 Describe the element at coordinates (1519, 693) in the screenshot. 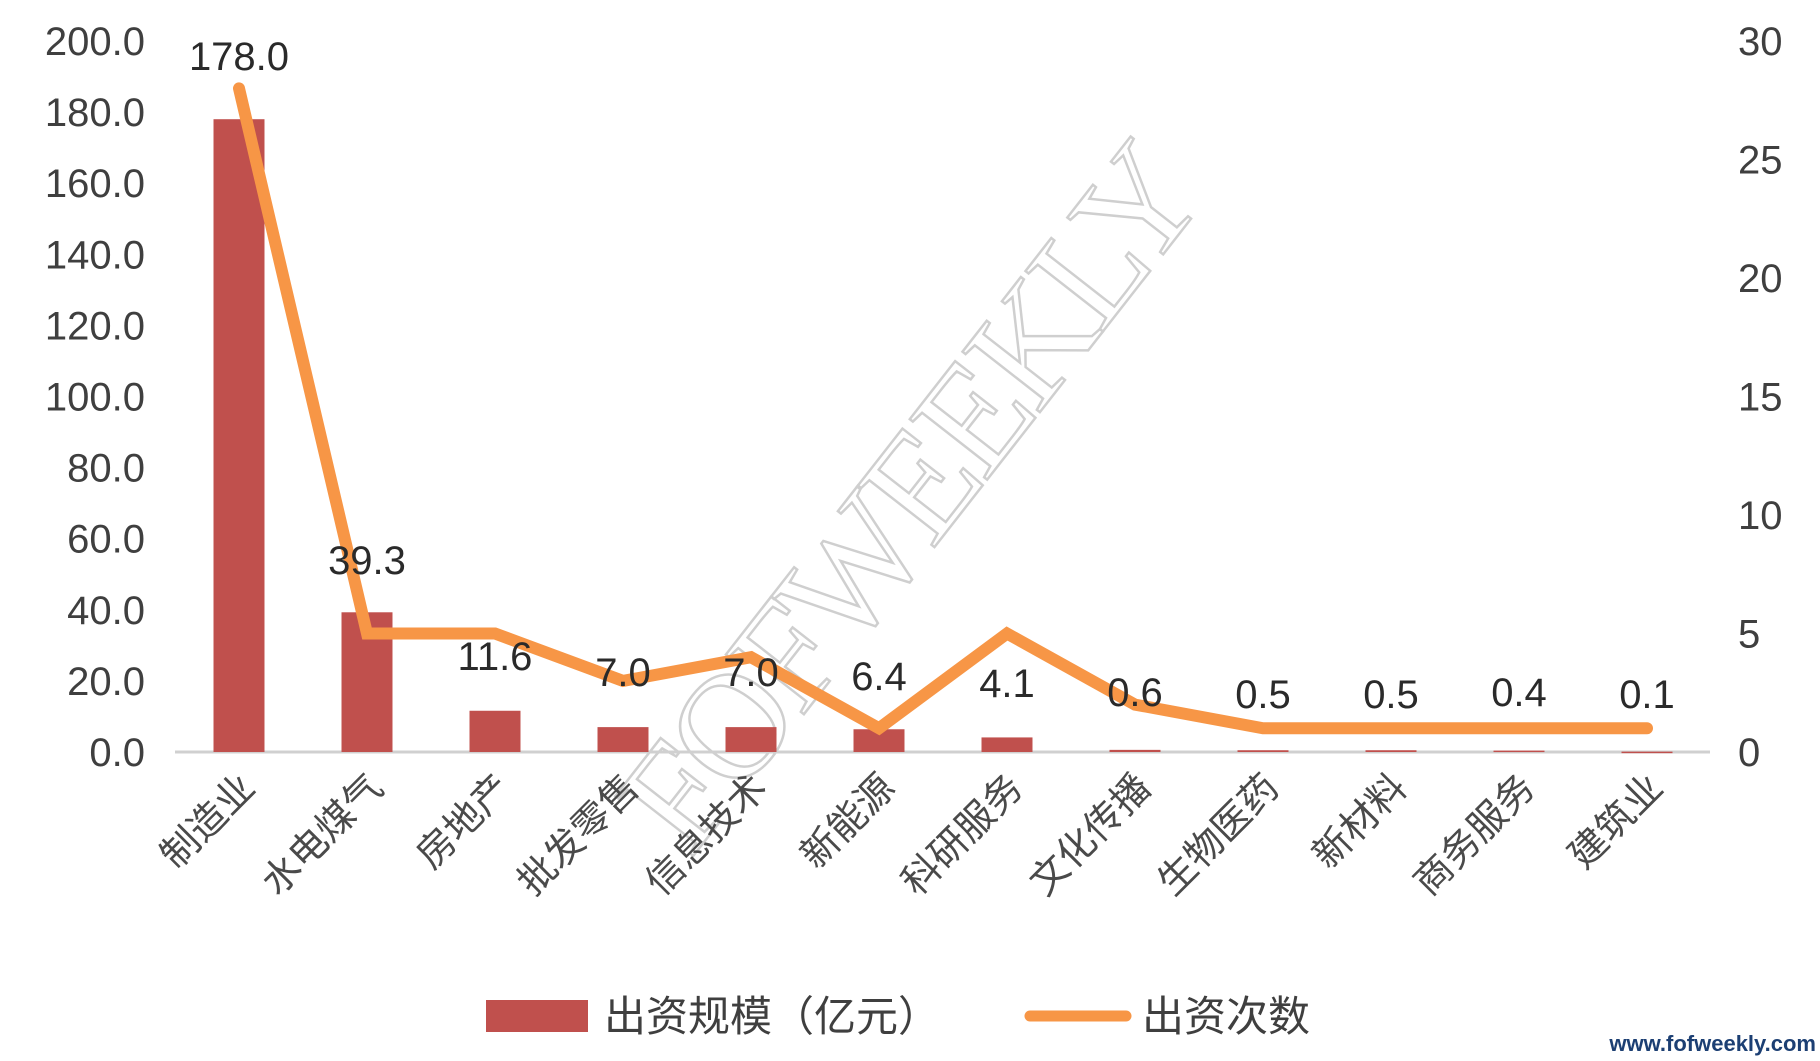

I see `bar-value-label: 0.4` at that location.